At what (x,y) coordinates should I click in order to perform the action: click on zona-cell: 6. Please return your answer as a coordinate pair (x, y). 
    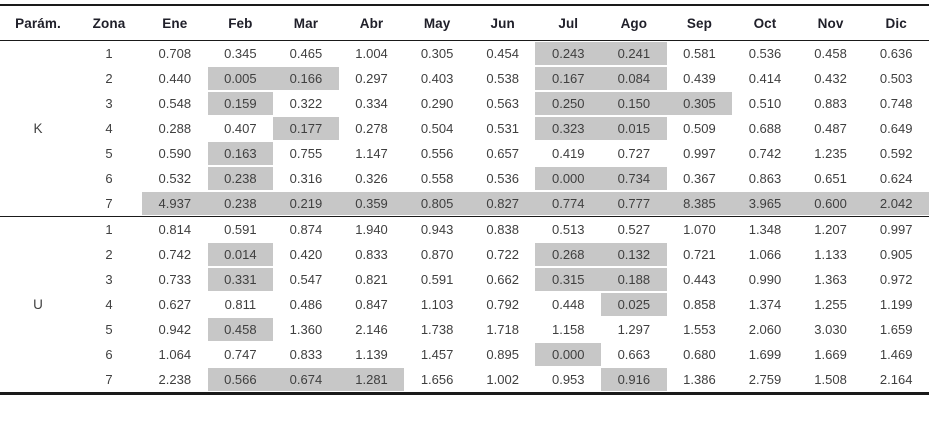
    Looking at the image, I should click on (109, 354).